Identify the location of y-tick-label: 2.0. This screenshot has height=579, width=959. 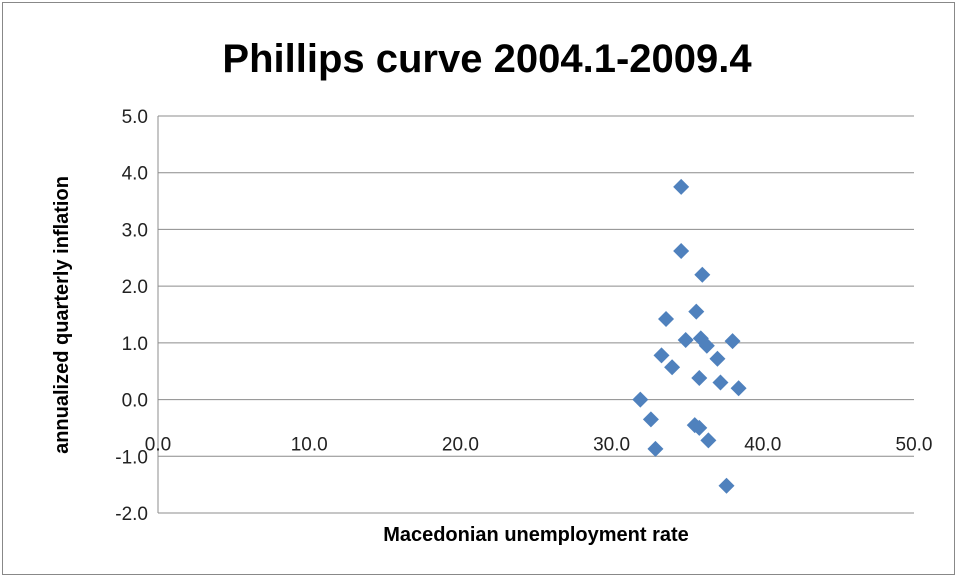
(135, 287).